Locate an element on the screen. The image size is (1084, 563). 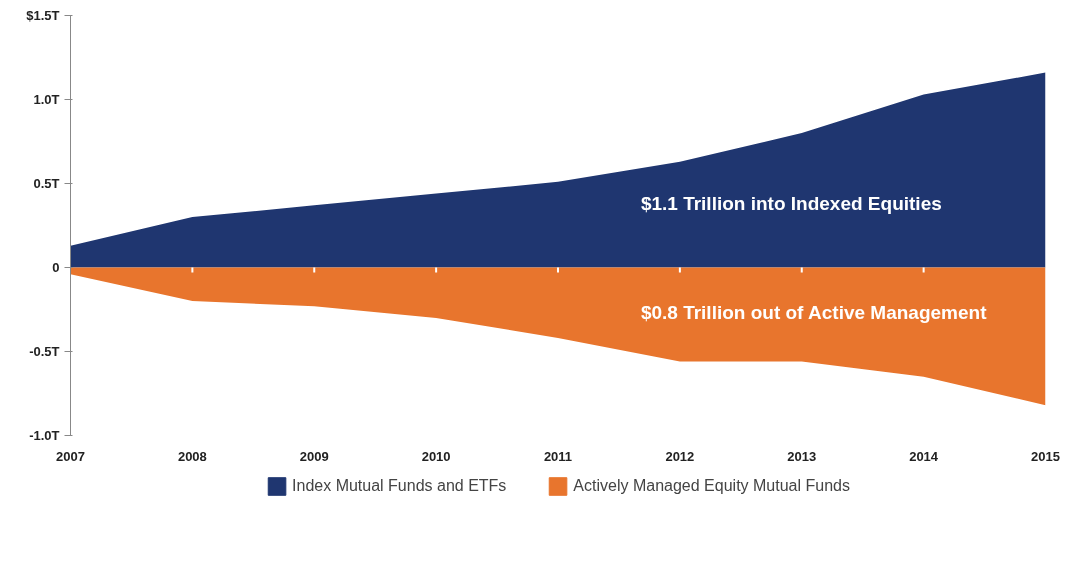
x-tick-label: 2009 is located at coordinates (314, 456).